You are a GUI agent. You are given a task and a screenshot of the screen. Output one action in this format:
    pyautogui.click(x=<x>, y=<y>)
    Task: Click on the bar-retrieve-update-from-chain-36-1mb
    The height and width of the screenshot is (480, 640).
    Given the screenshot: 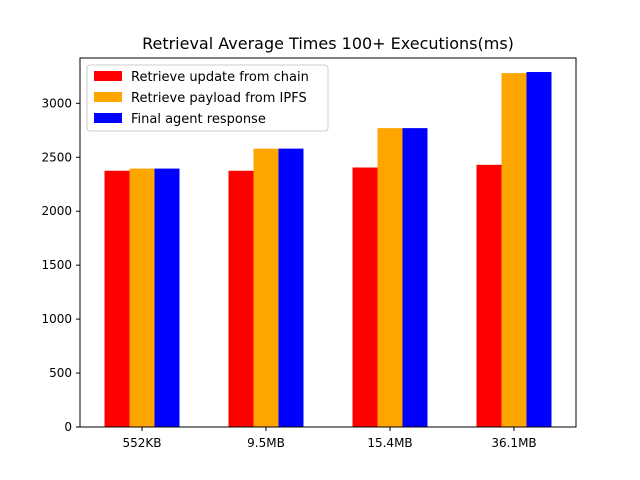 What is the action you would take?
    pyautogui.click(x=489, y=295)
    